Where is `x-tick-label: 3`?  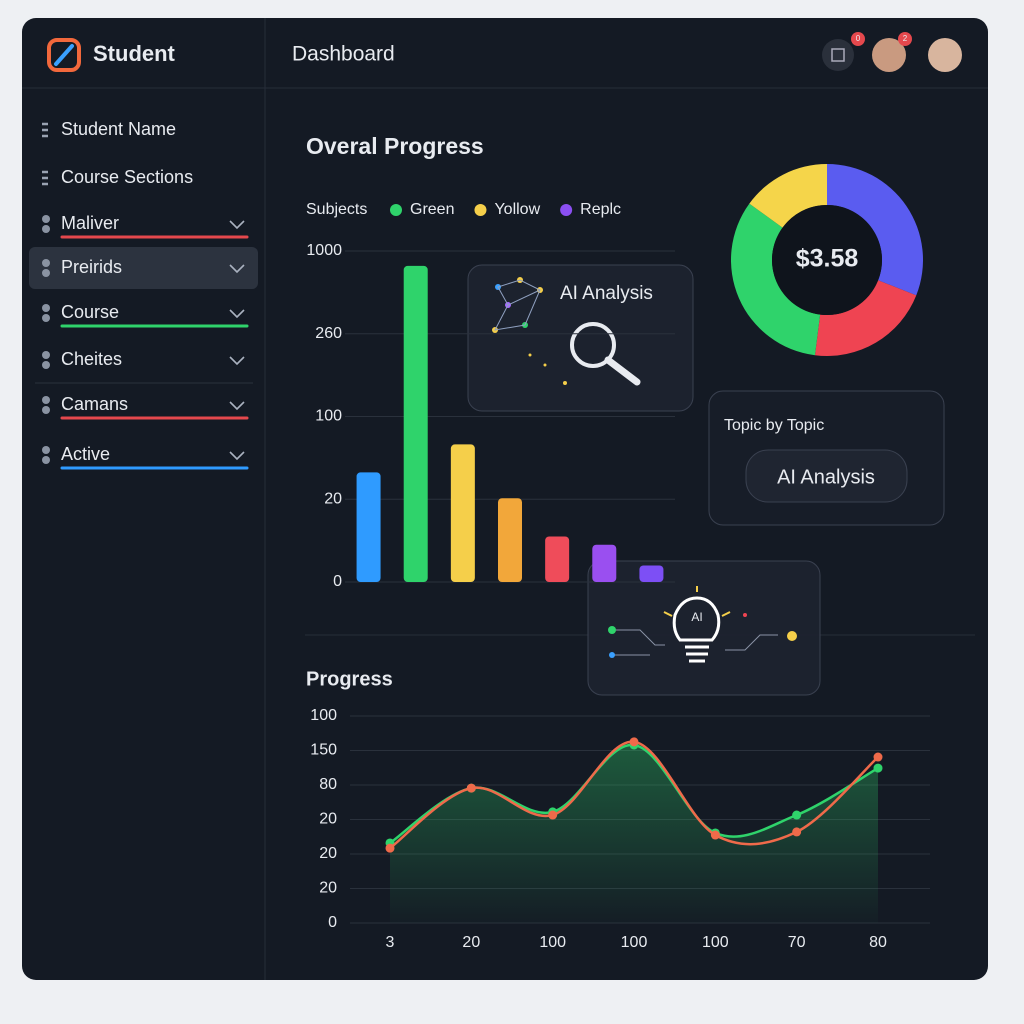 x-tick-label: 3 is located at coordinates (390, 942).